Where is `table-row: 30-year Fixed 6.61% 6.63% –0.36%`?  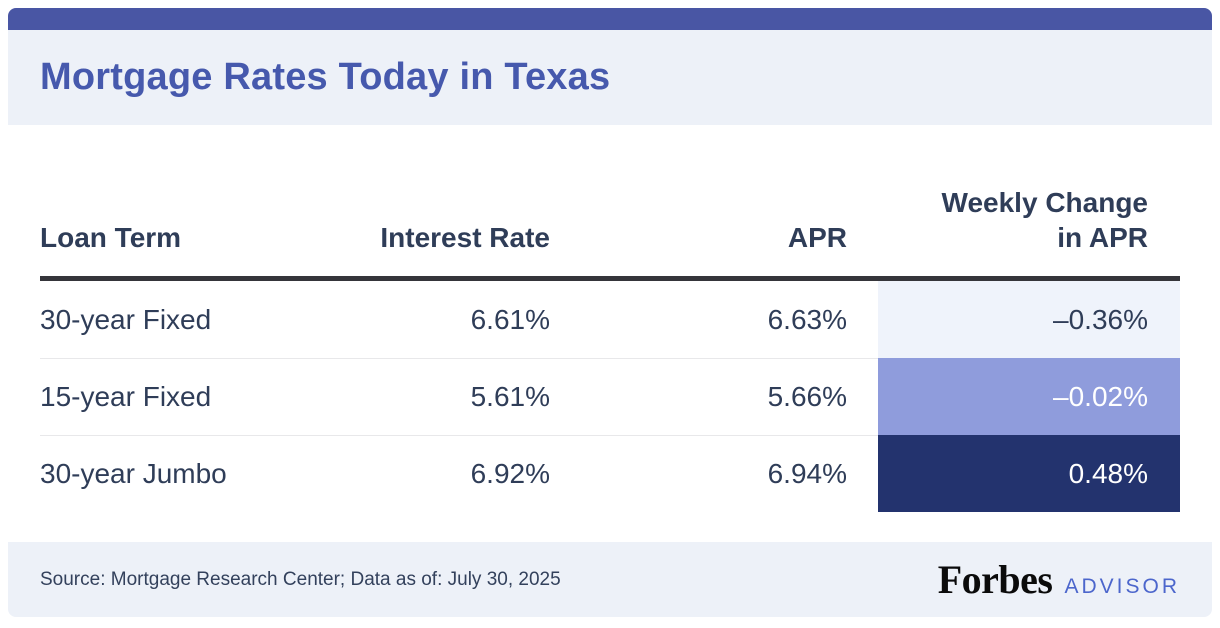
table-row: 30-year Fixed 6.61% 6.63% –0.36% is located at coordinates (610, 319).